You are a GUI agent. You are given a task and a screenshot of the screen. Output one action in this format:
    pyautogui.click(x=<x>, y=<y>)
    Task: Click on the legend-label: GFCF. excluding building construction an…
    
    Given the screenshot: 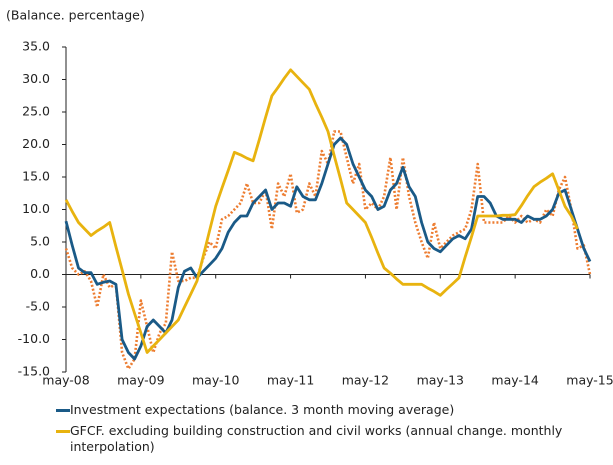 What is the action you would take?
    pyautogui.click(x=316, y=438)
    